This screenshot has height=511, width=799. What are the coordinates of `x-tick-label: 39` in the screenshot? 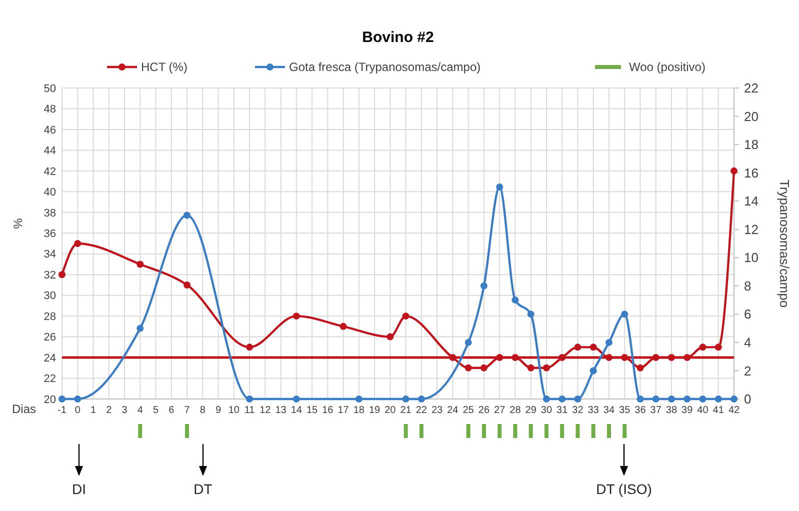 It's located at (688, 410).